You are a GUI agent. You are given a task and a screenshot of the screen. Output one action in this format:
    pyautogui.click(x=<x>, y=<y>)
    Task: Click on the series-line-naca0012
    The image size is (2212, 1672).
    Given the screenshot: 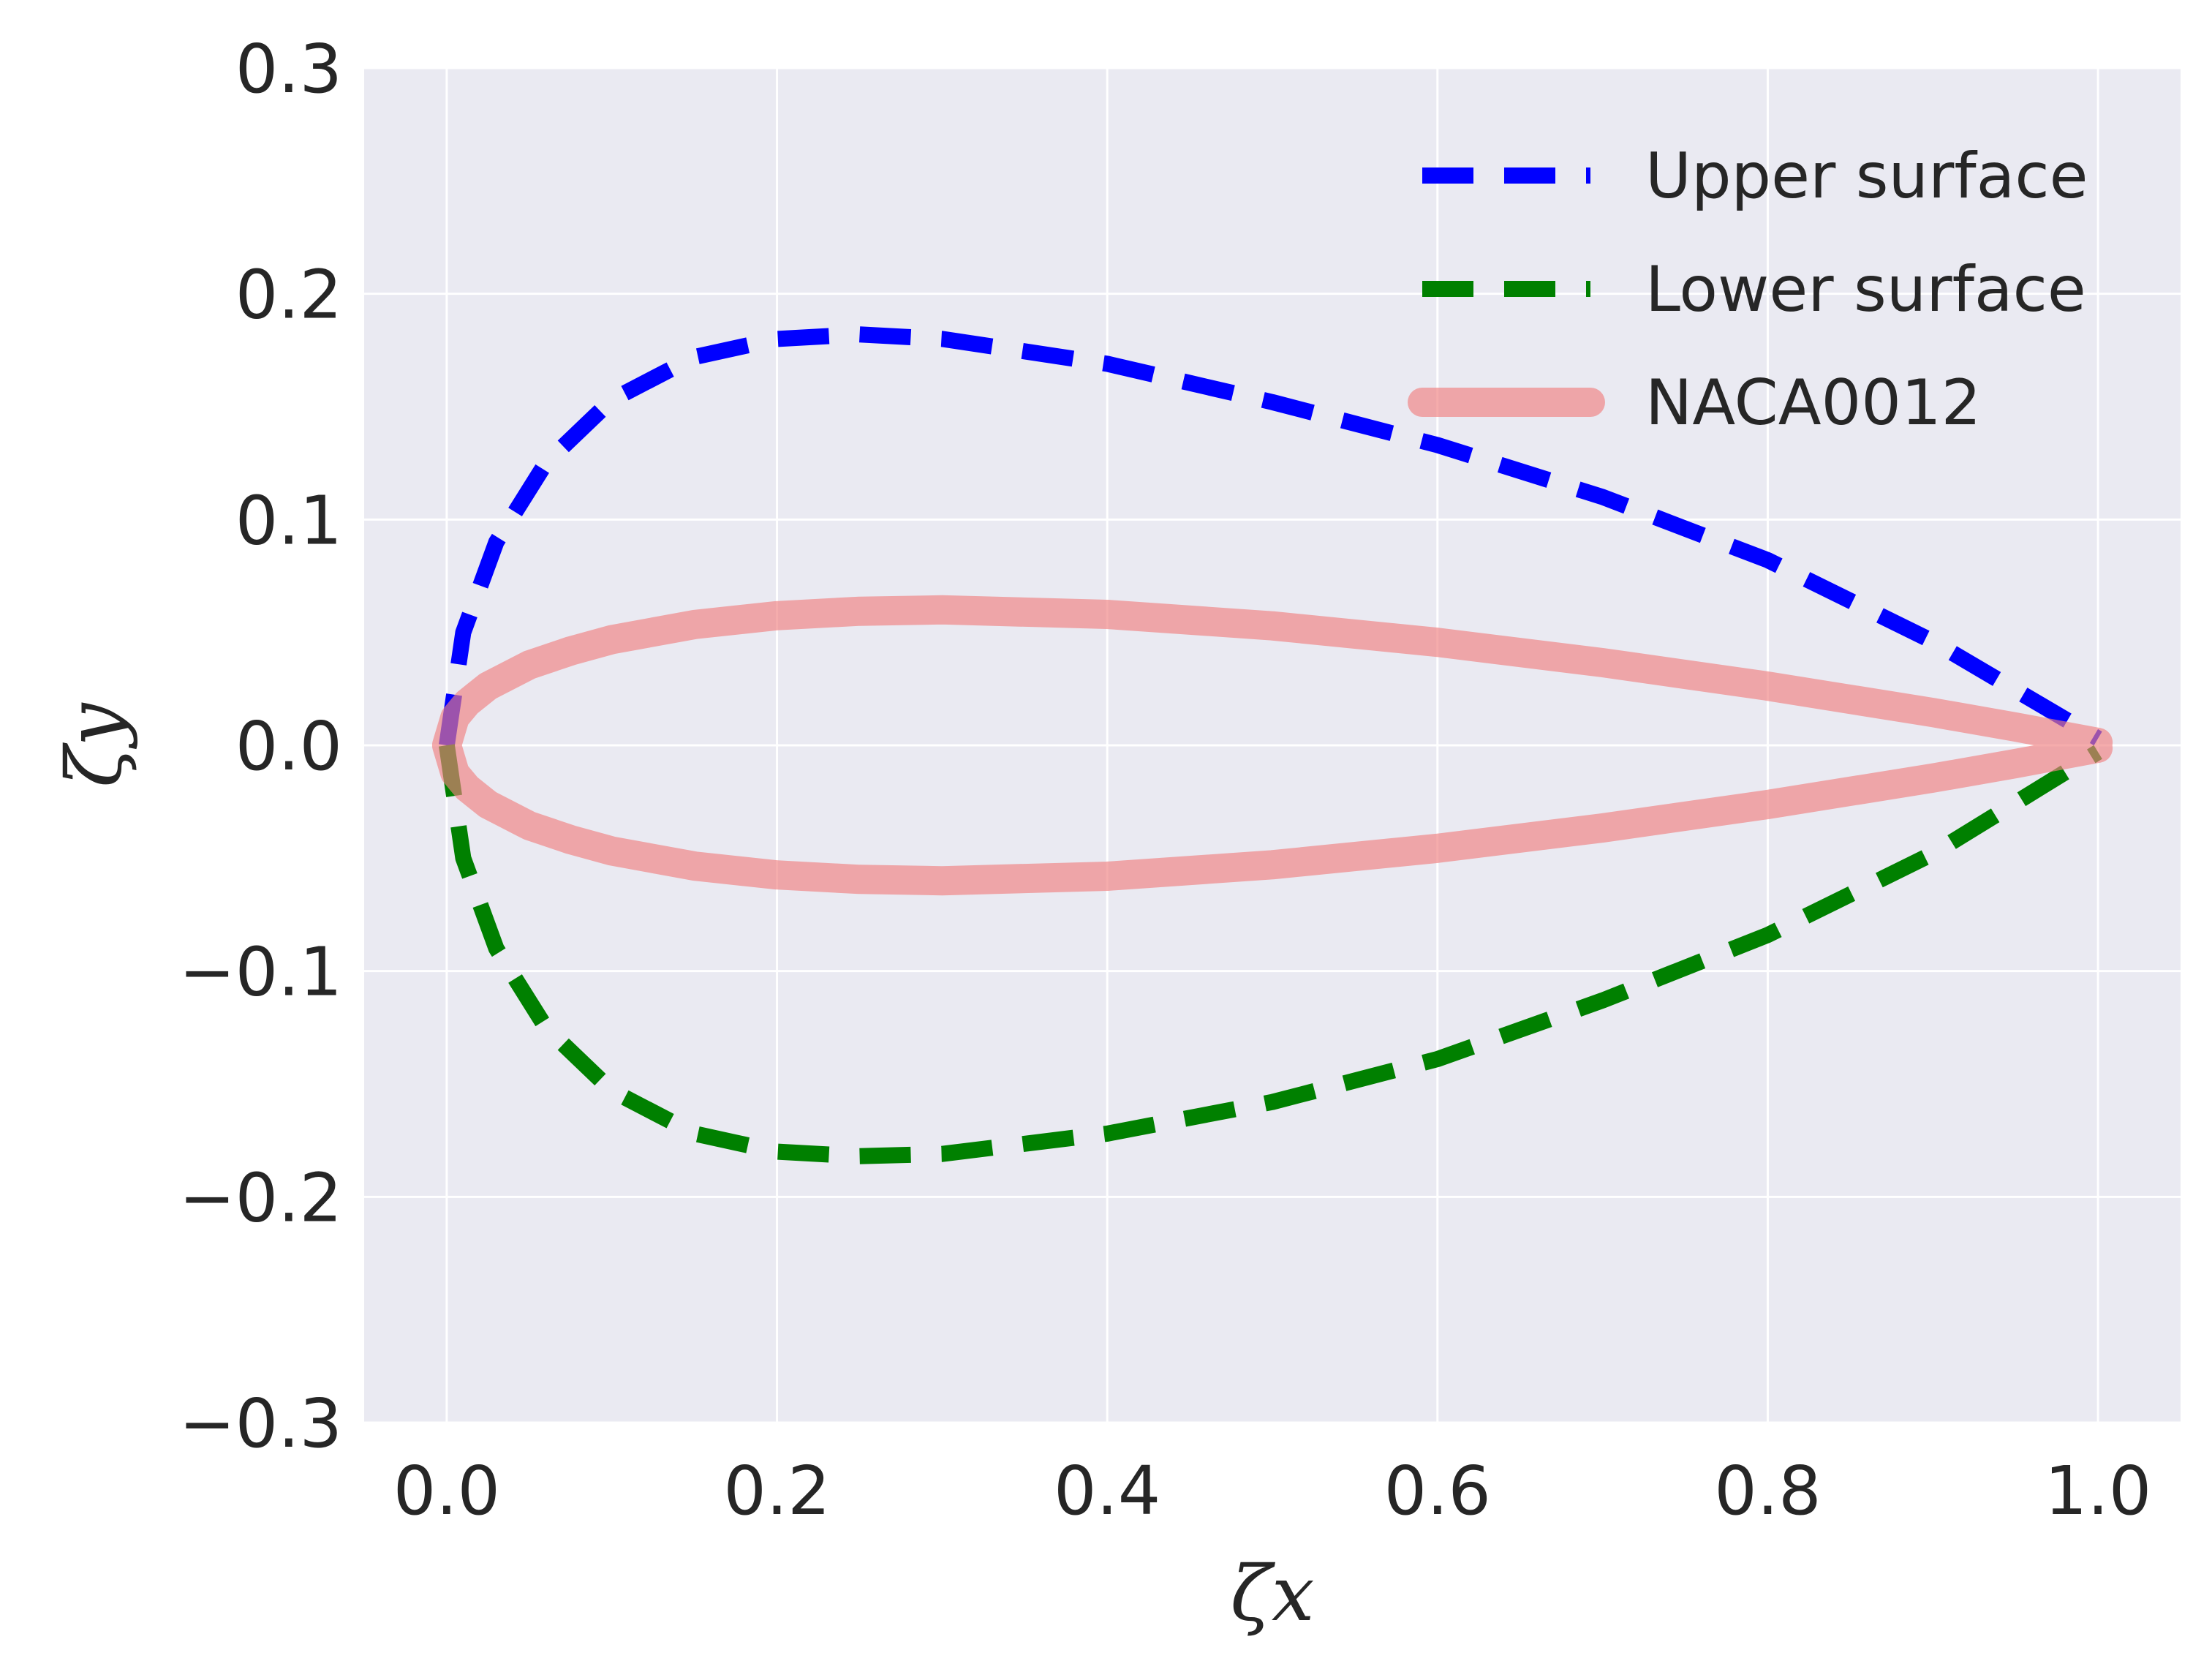 What is the action you would take?
    pyautogui.click(x=1272, y=745)
    